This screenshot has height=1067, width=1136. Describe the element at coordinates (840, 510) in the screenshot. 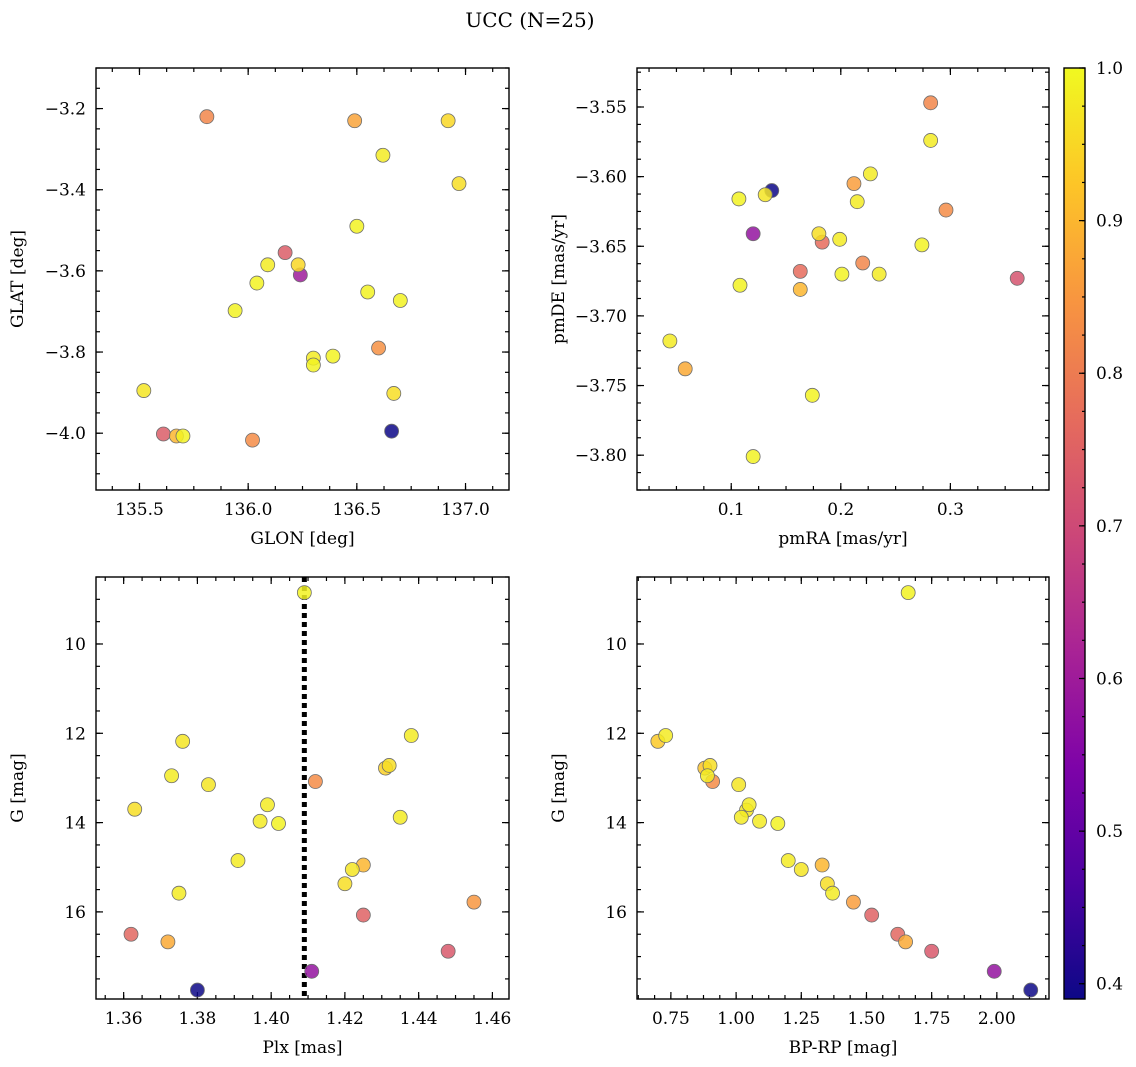

I see `x-tick-label: 0.2` at that location.